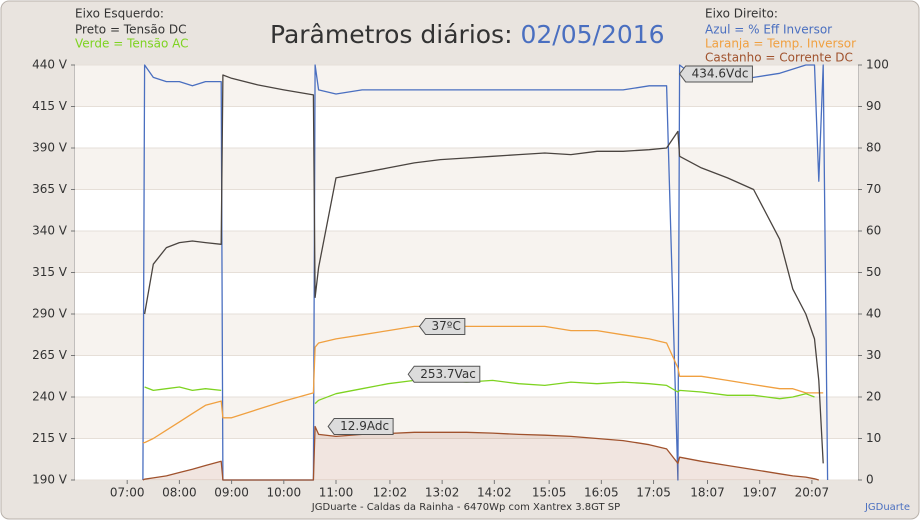 This screenshot has width=920, height=520. What do you see at coordinates (391, 34) in the screenshot?
I see `title-text: Parâmetros diários:` at bounding box center [391, 34].